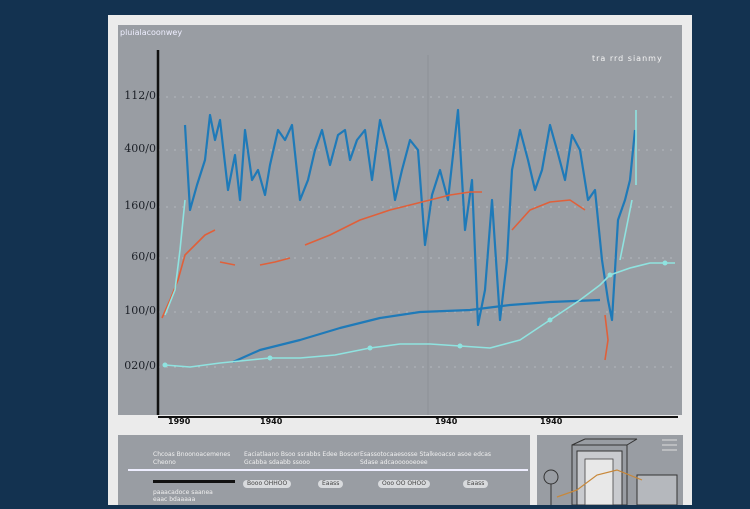 This screenshot has width=750, height=509. I want to click on panel-text: Chcoas Bnoonoacemenes, so click(192, 454).